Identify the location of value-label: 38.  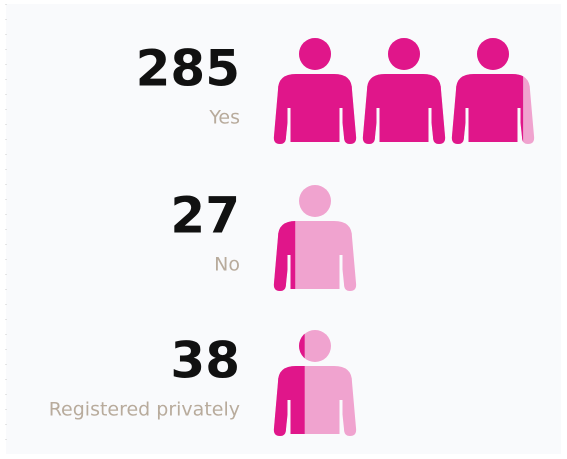
(205, 361).